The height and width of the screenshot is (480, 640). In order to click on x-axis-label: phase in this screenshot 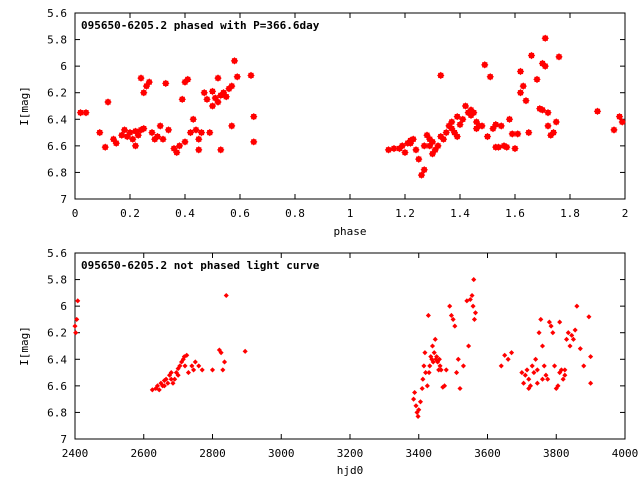, I will do `click(349, 231)`.